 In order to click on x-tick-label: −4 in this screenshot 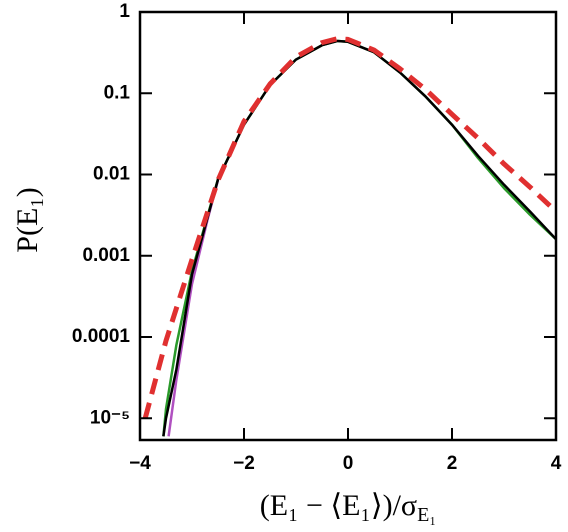, I will do `click(140, 463)`.